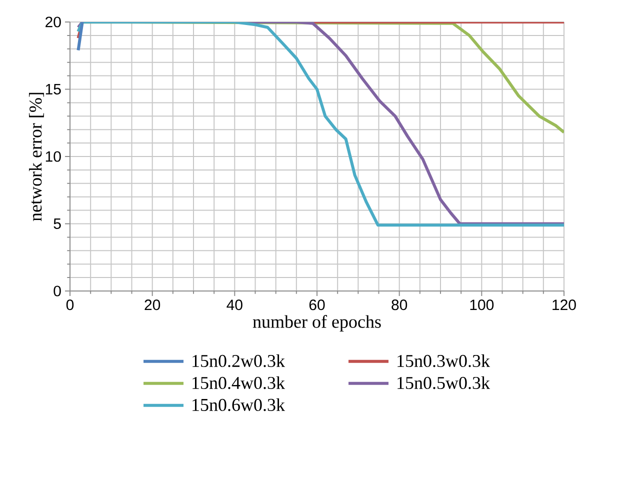 The width and height of the screenshot is (625, 491). What do you see at coordinates (316, 323) in the screenshot?
I see `x-axis-title: number of epochs` at bounding box center [316, 323].